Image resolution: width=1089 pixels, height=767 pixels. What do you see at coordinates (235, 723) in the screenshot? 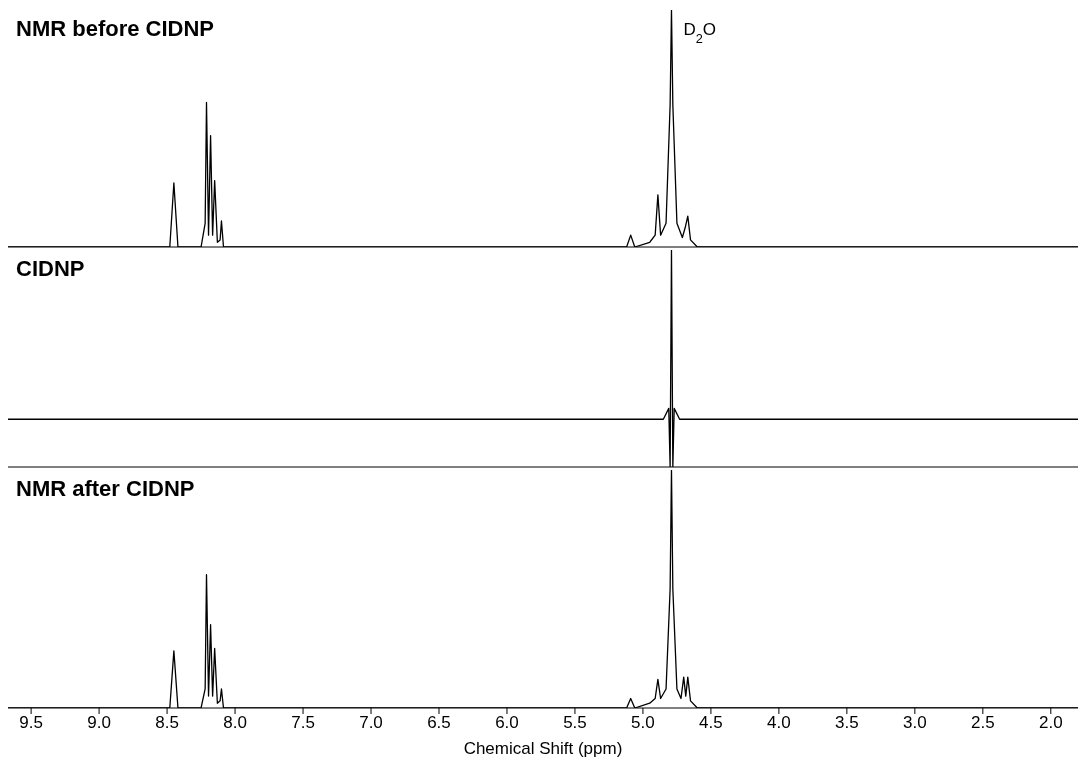
I see `x-tick-label: 8.0` at bounding box center [235, 723].